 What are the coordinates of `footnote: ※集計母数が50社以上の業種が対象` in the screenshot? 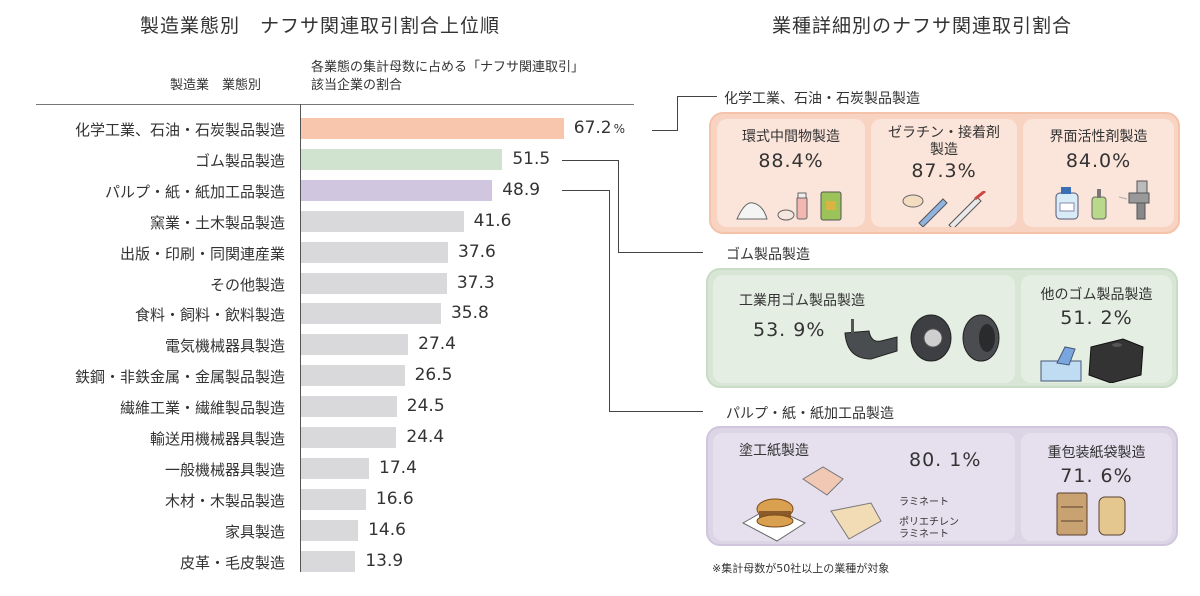 It's located at (801, 568).